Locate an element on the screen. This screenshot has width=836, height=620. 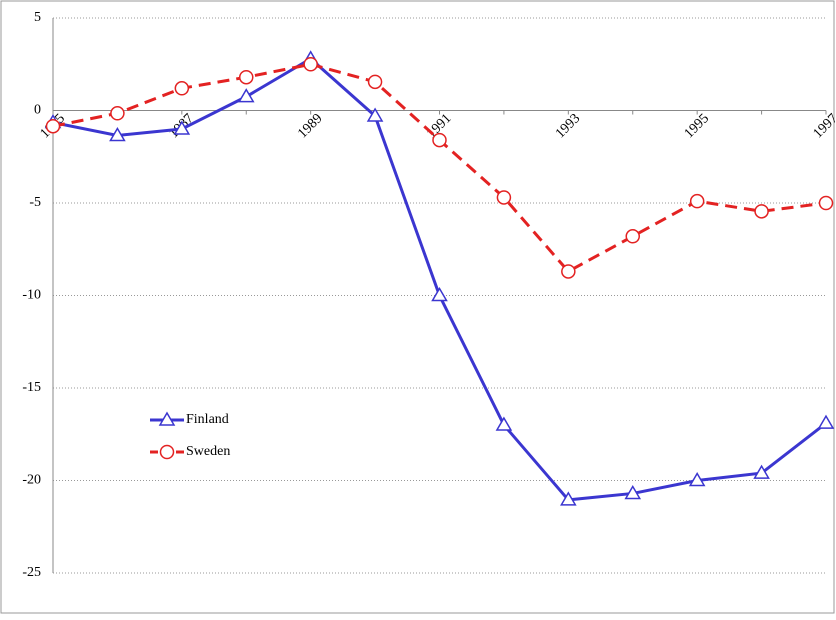
y-tick-label: -20 is located at coordinates (31, 480).